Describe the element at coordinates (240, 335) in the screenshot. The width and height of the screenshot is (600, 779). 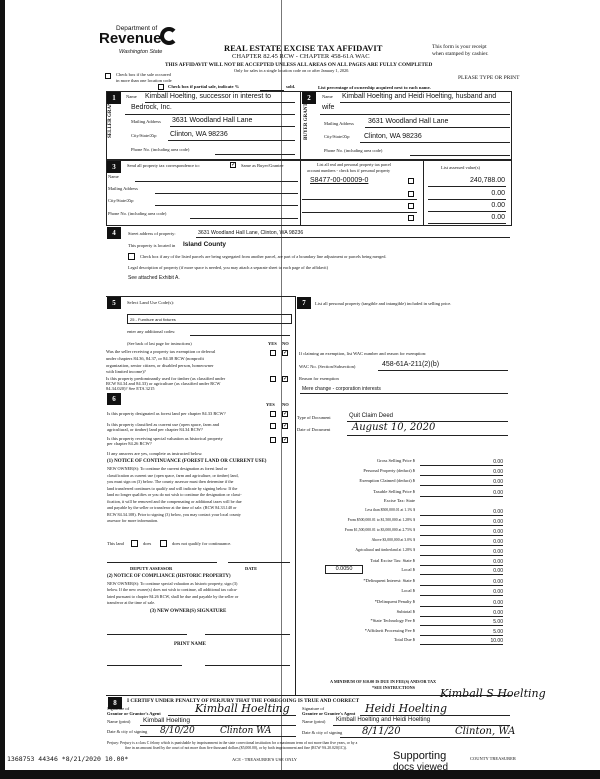
I see `additional-codes-field` at that location.